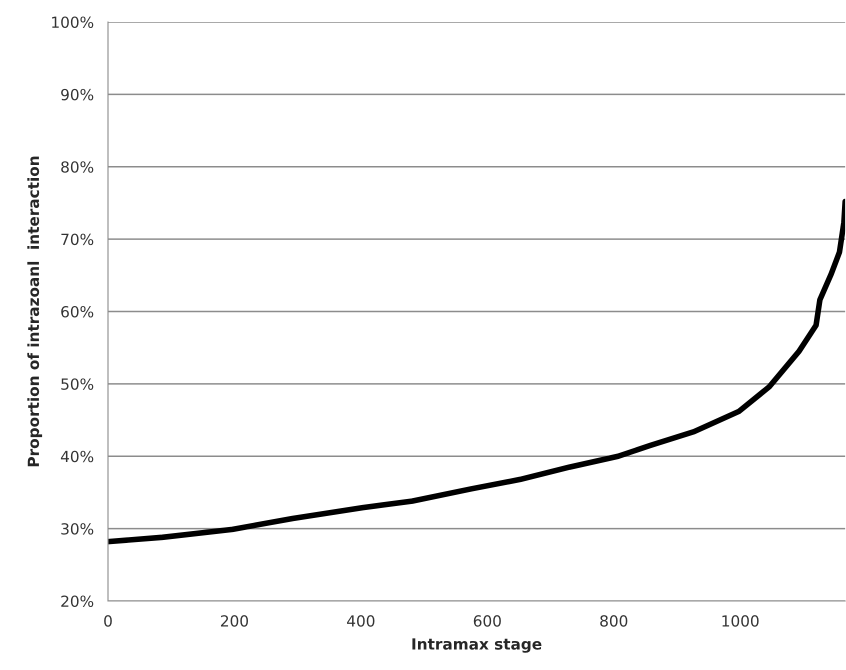 The height and width of the screenshot is (670, 846). Describe the element at coordinates (77, 384) in the screenshot. I see `y-tick-label: 50%` at that location.